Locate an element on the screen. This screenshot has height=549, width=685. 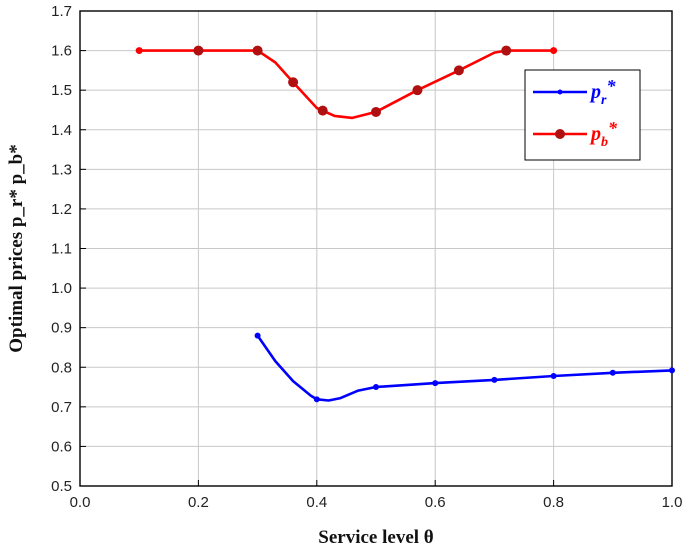
y-tick-label: 0.9 is located at coordinates (61, 328).